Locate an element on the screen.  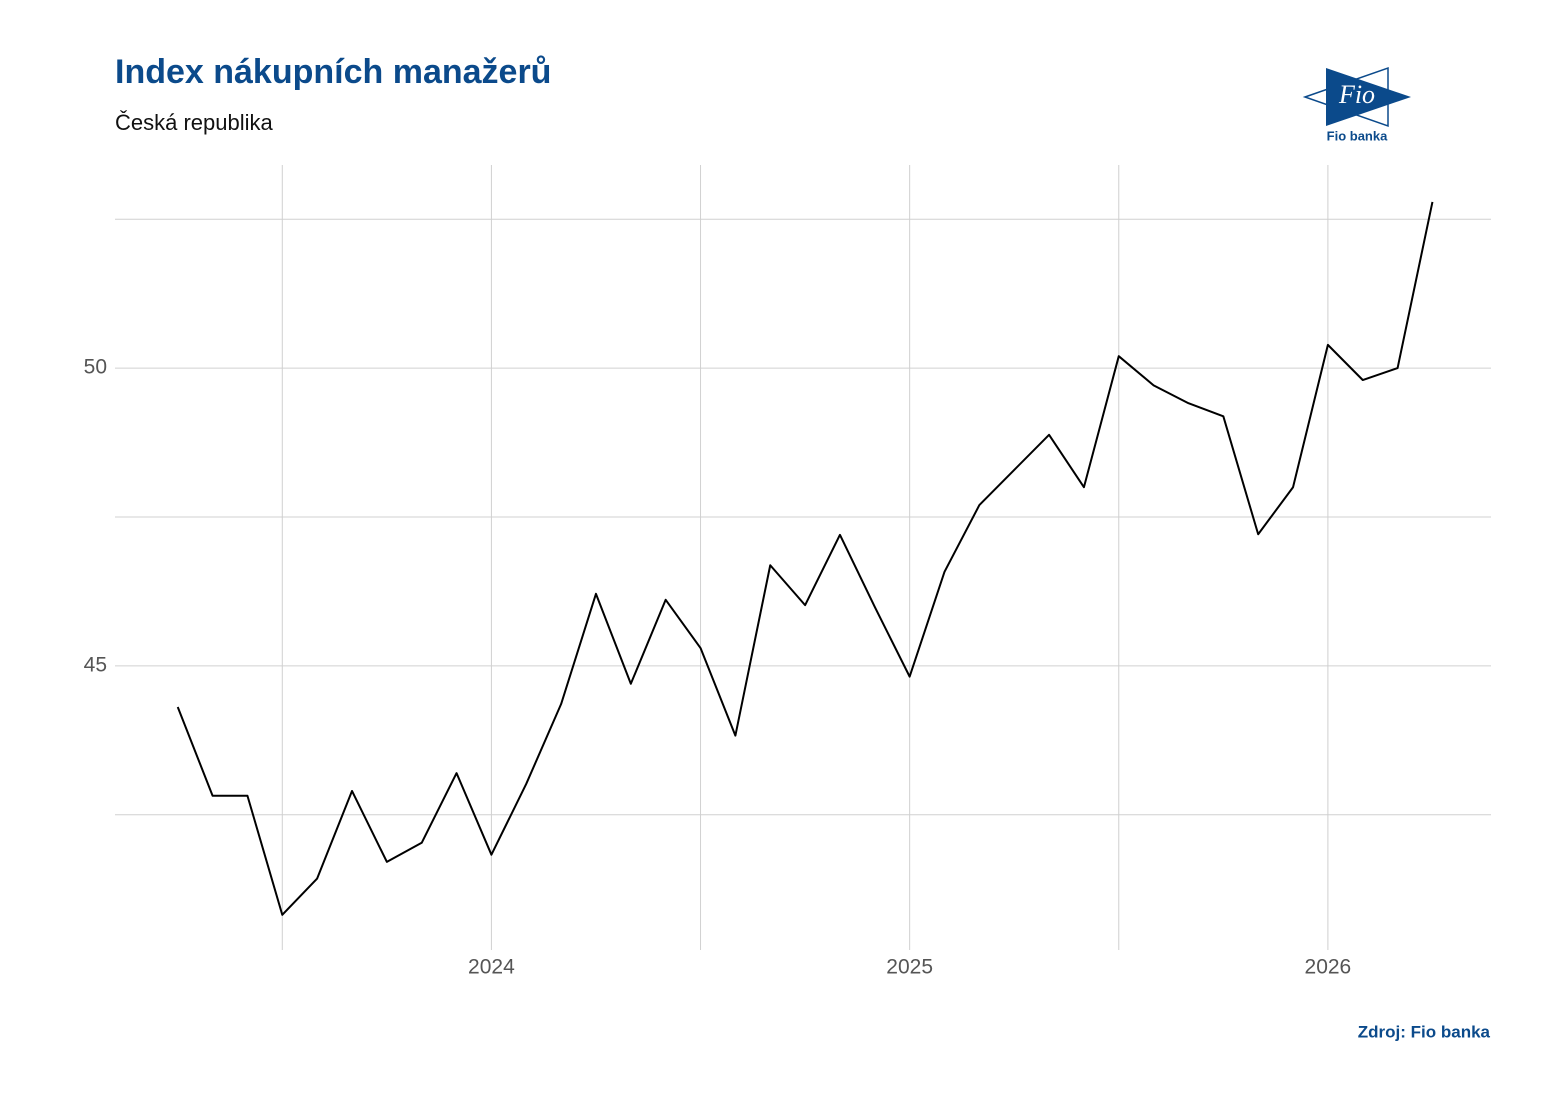
logo-name: Fio banka is located at coordinates (1357, 135).